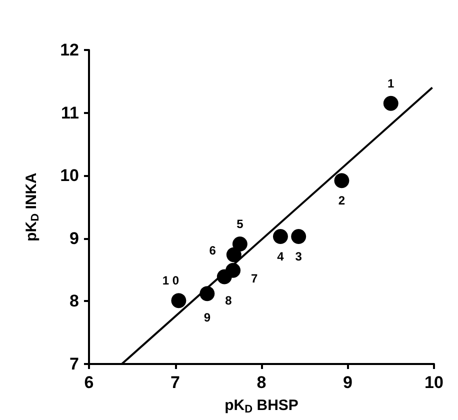  Describe the element at coordinates (175, 382) in the screenshot. I see `x-tick-label: 7` at that location.